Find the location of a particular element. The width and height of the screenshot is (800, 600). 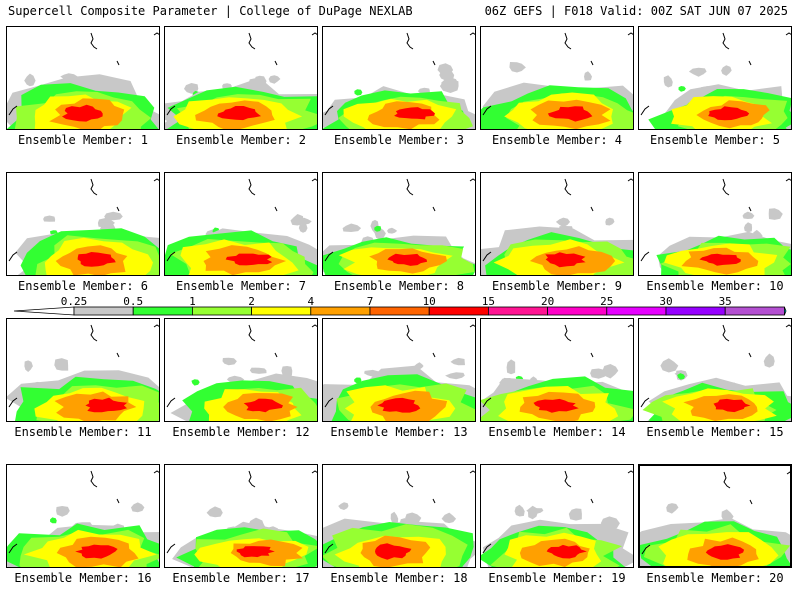

member-label: Ensemble Member: 19 is located at coordinates (557, 578).